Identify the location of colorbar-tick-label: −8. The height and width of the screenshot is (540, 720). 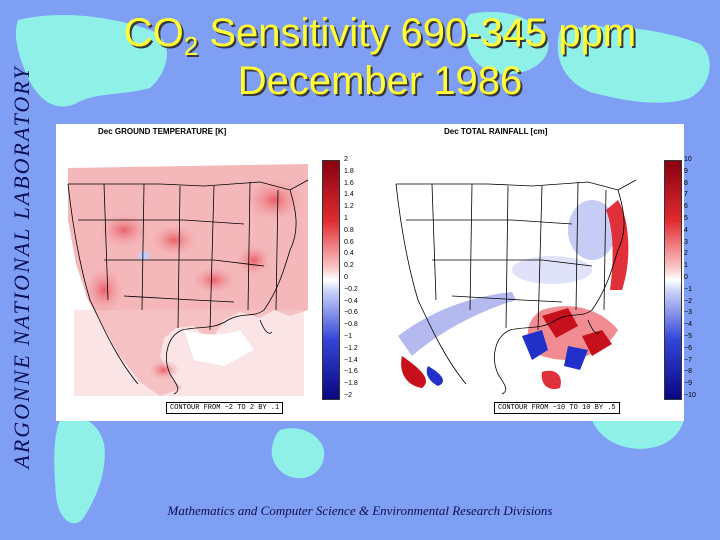
(688, 372).